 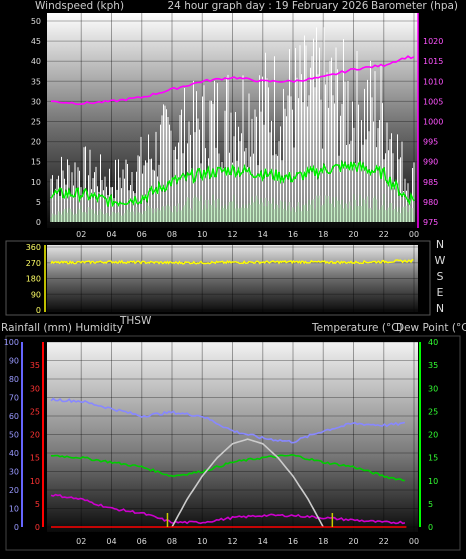 I want to click on temperature-tick-label: 0, so click(x=430, y=527).